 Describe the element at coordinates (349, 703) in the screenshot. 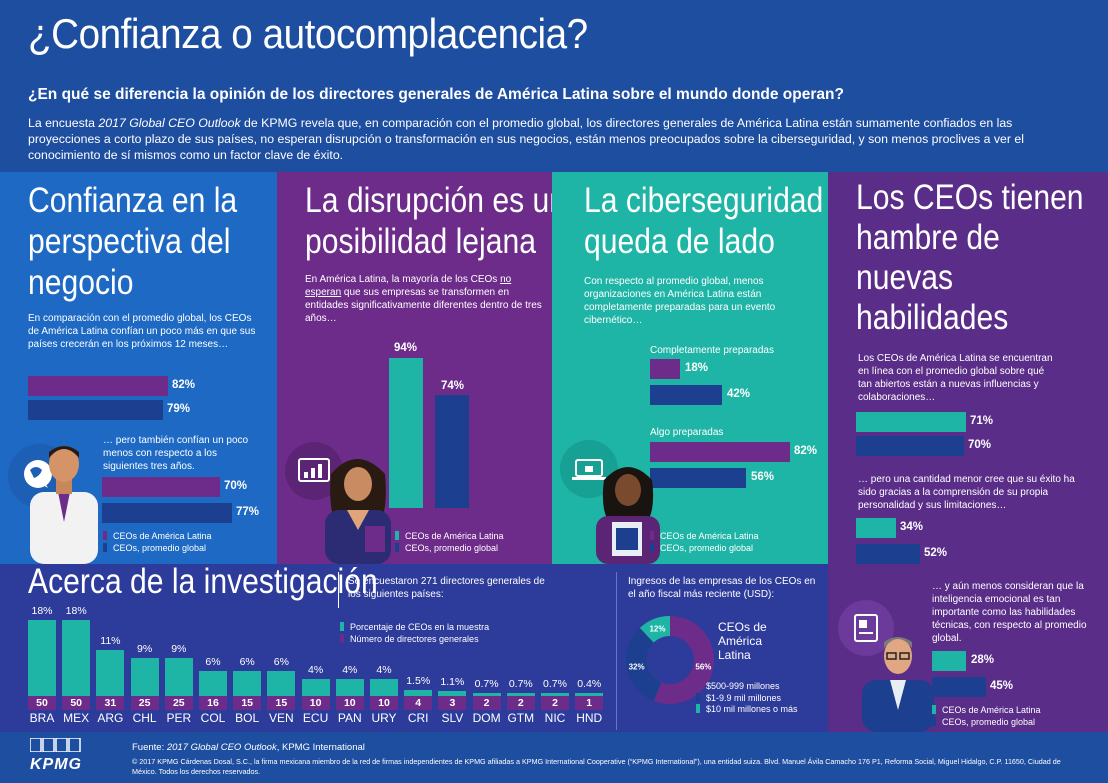

I see `country-count-pan: 10` at that location.